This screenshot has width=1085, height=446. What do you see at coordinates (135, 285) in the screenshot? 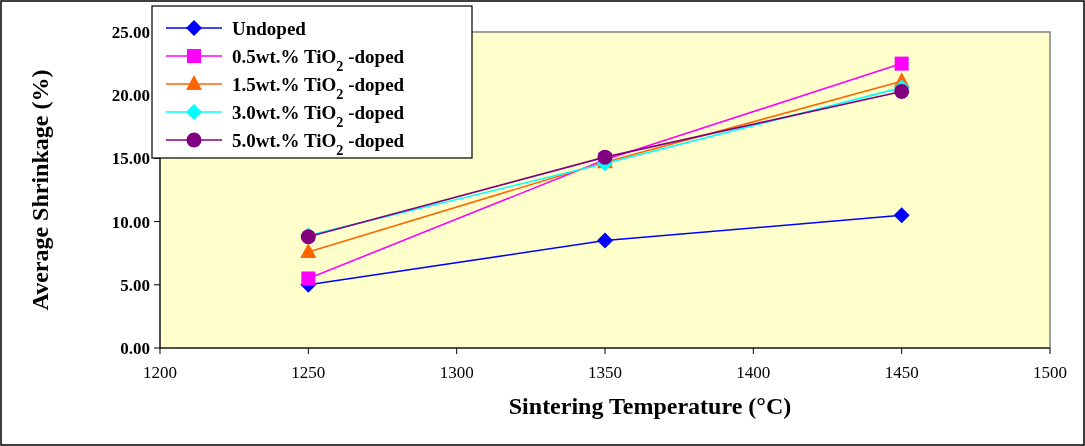
I see `y-tick-label: 5.00` at bounding box center [135, 285].